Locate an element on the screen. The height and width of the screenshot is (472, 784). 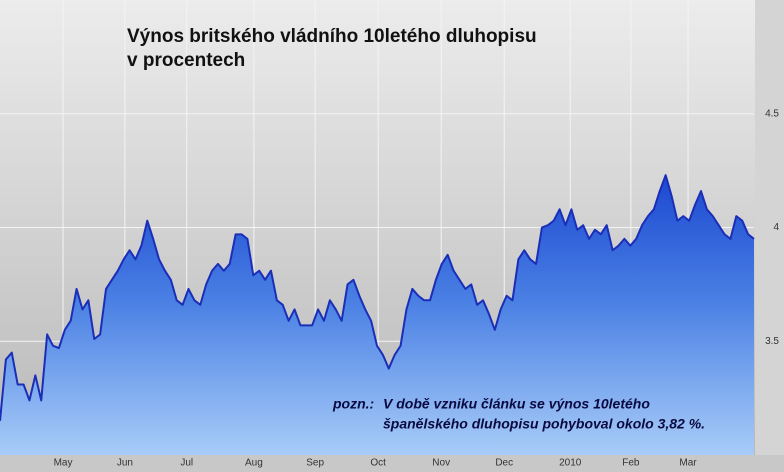
y-tick-label: 4 is located at coordinates (776, 227).